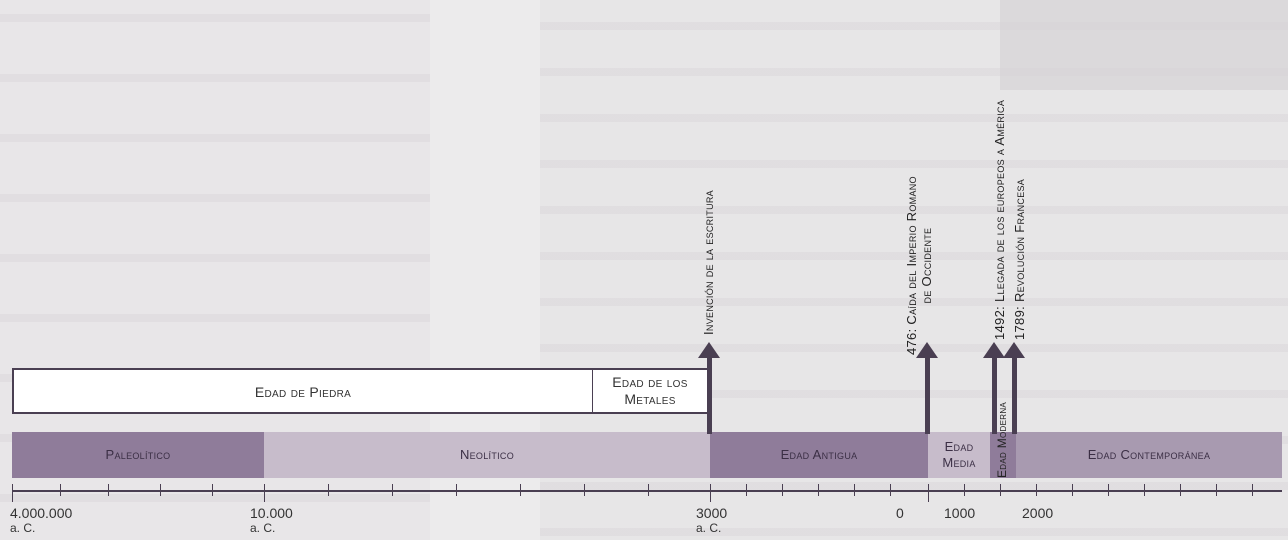 The height and width of the screenshot is (540, 1288). I want to click on band-metal-age: Edad de los Metales, so click(650, 391).